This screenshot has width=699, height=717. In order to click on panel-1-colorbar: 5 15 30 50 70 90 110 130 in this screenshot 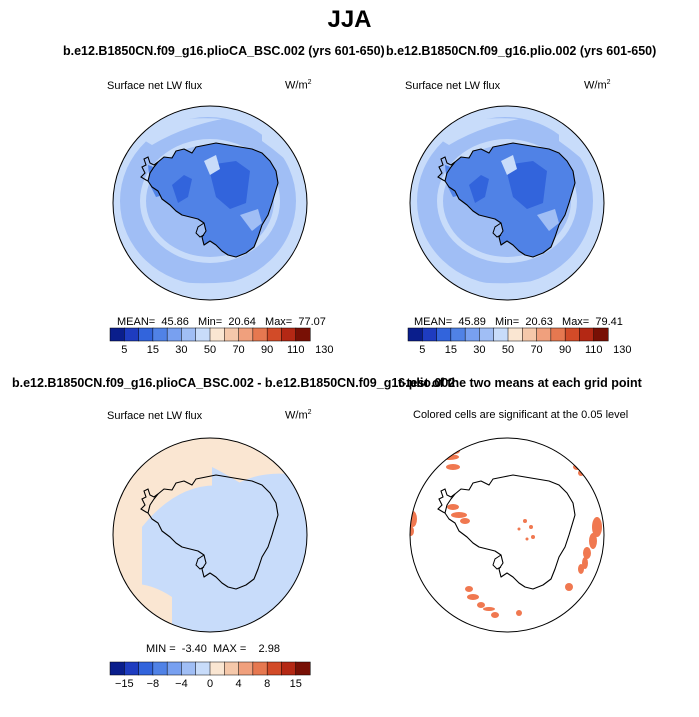, I will do `click(221, 341)`.